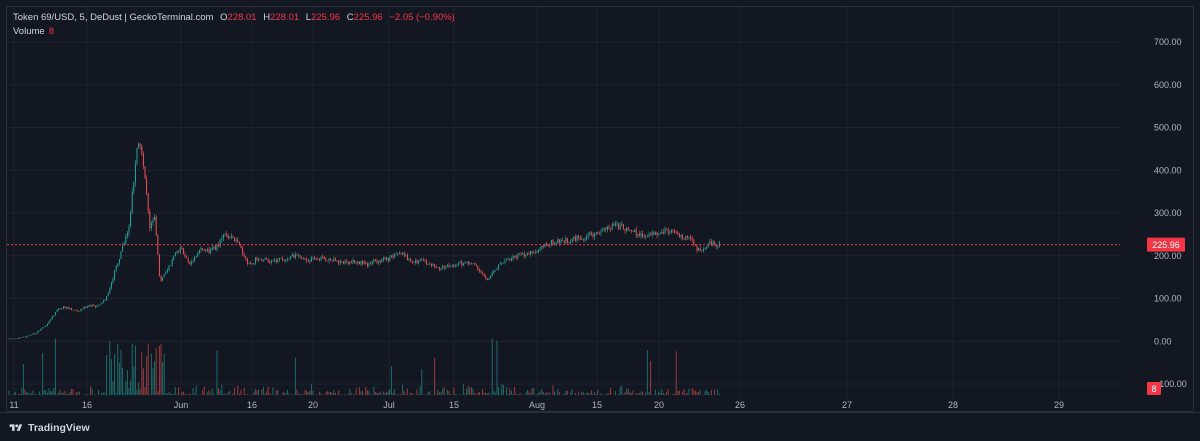 The image size is (1200, 441). Describe the element at coordinates (285, 17) in the screenshot. I see `high-value: 228.01` at that location.